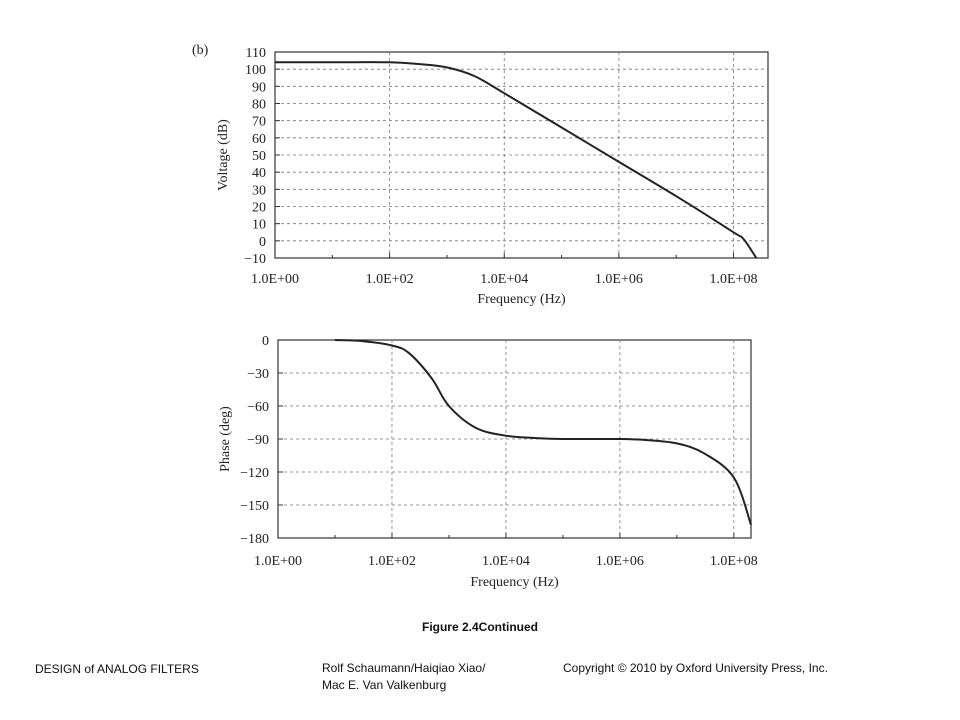 This screenshot has width=960, height=720. Describe the element at coordinates (259, 225) in the screenshot. I see `y-tick-label: 10` at that location.